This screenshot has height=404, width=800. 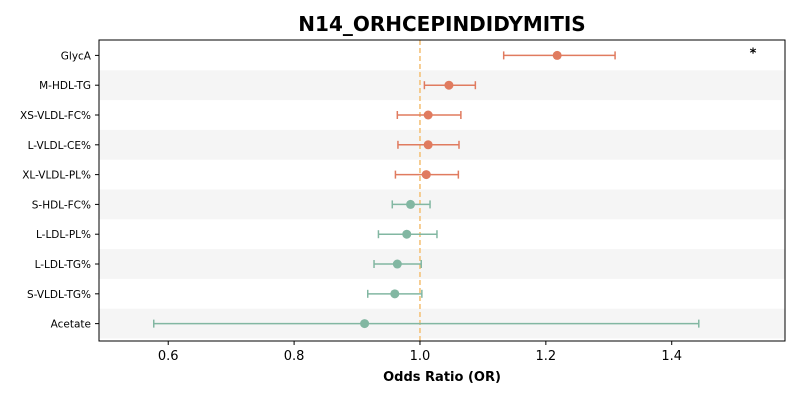 What do you see at coordinates (753, 53) in the screenshot?
I see `significance-marker: *` at bounding box center [753, 53].